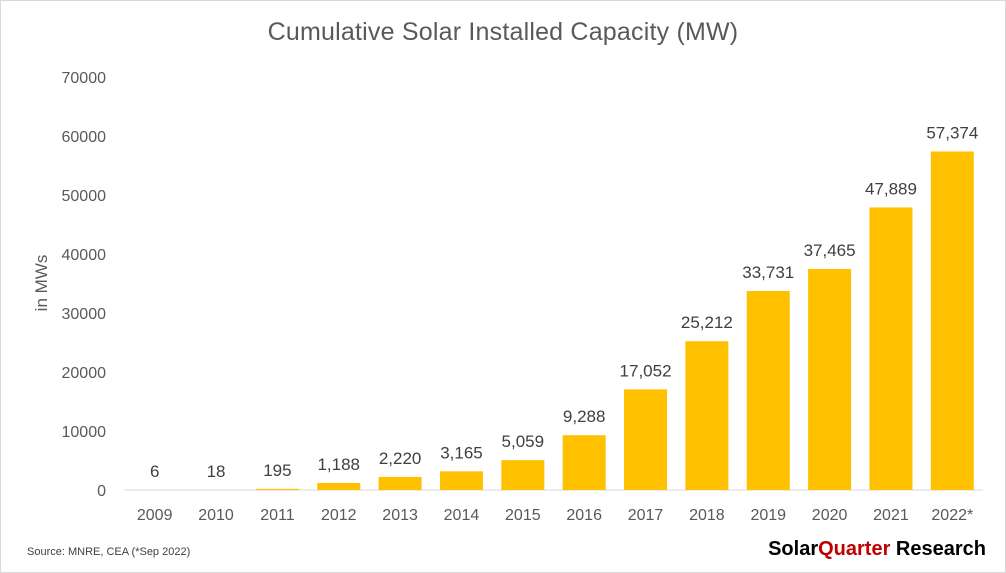  What do you see at coordinates (84, 255) in the screenshot?
I see `y-tick-label: 40000` at bounding box center [84, 255].